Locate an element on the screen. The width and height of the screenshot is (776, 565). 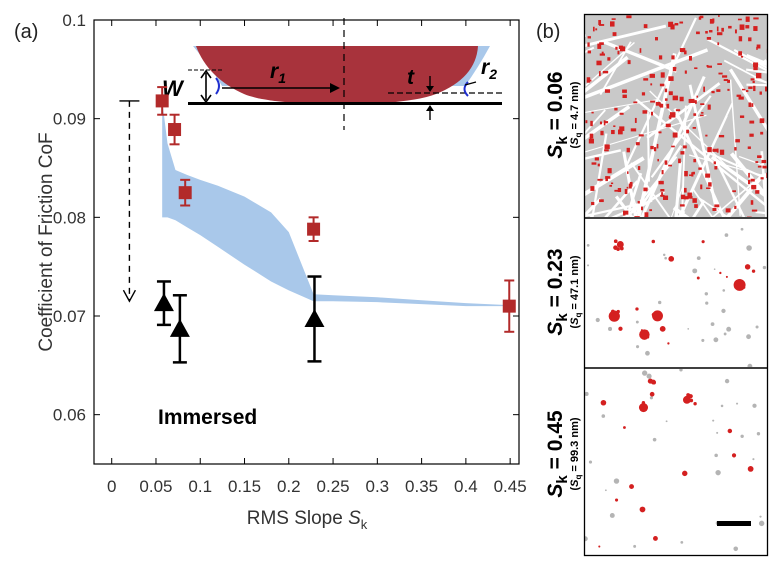
reduction-arrow is located at coordinates (129, 201).